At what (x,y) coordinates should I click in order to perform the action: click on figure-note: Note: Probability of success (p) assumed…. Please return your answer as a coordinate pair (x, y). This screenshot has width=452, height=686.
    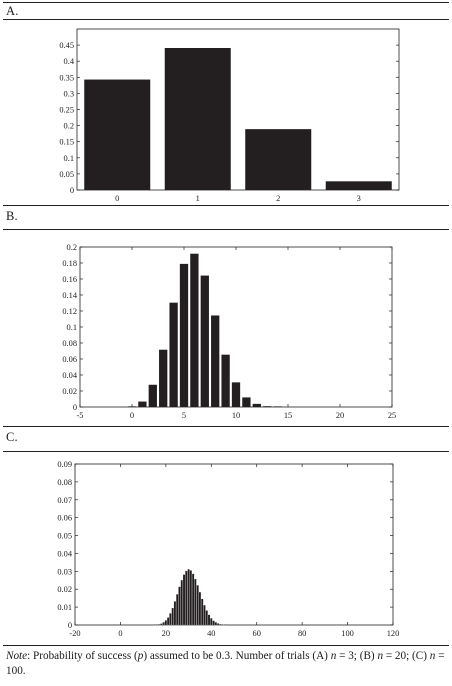
    Looking at the image, I should click on (226, 664).